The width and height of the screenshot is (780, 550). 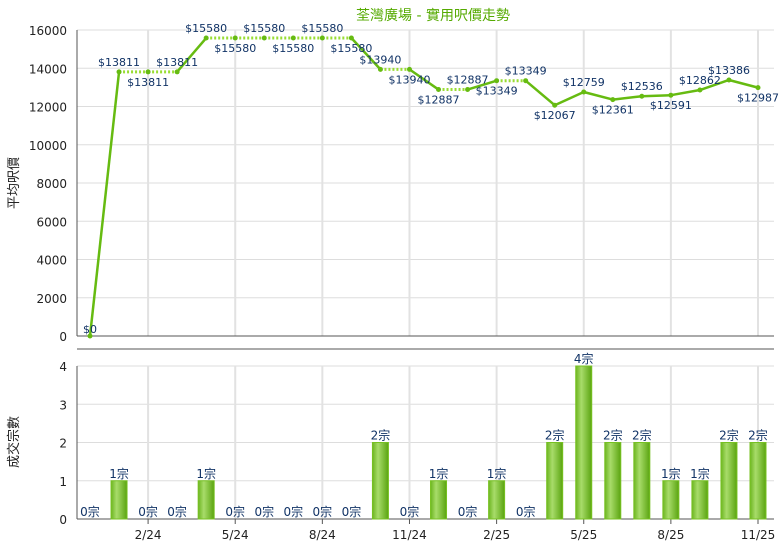 I want to click on line-data-label: $12759, so click(x=584, y=82).